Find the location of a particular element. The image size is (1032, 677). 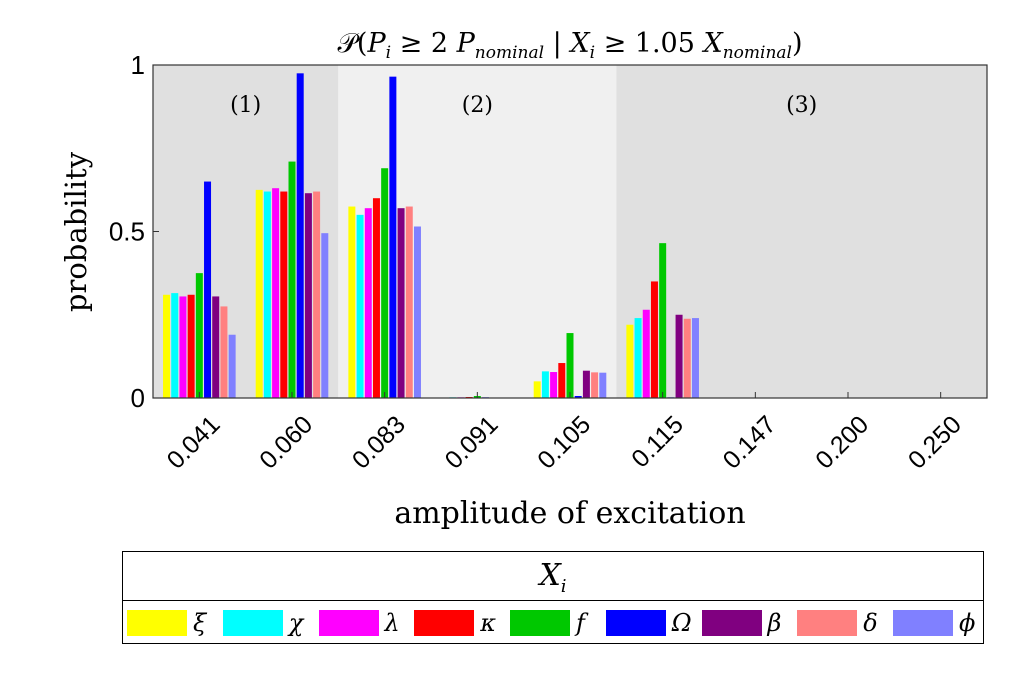

x-tick-label: 0.041 is located at coordinates (194, 442).